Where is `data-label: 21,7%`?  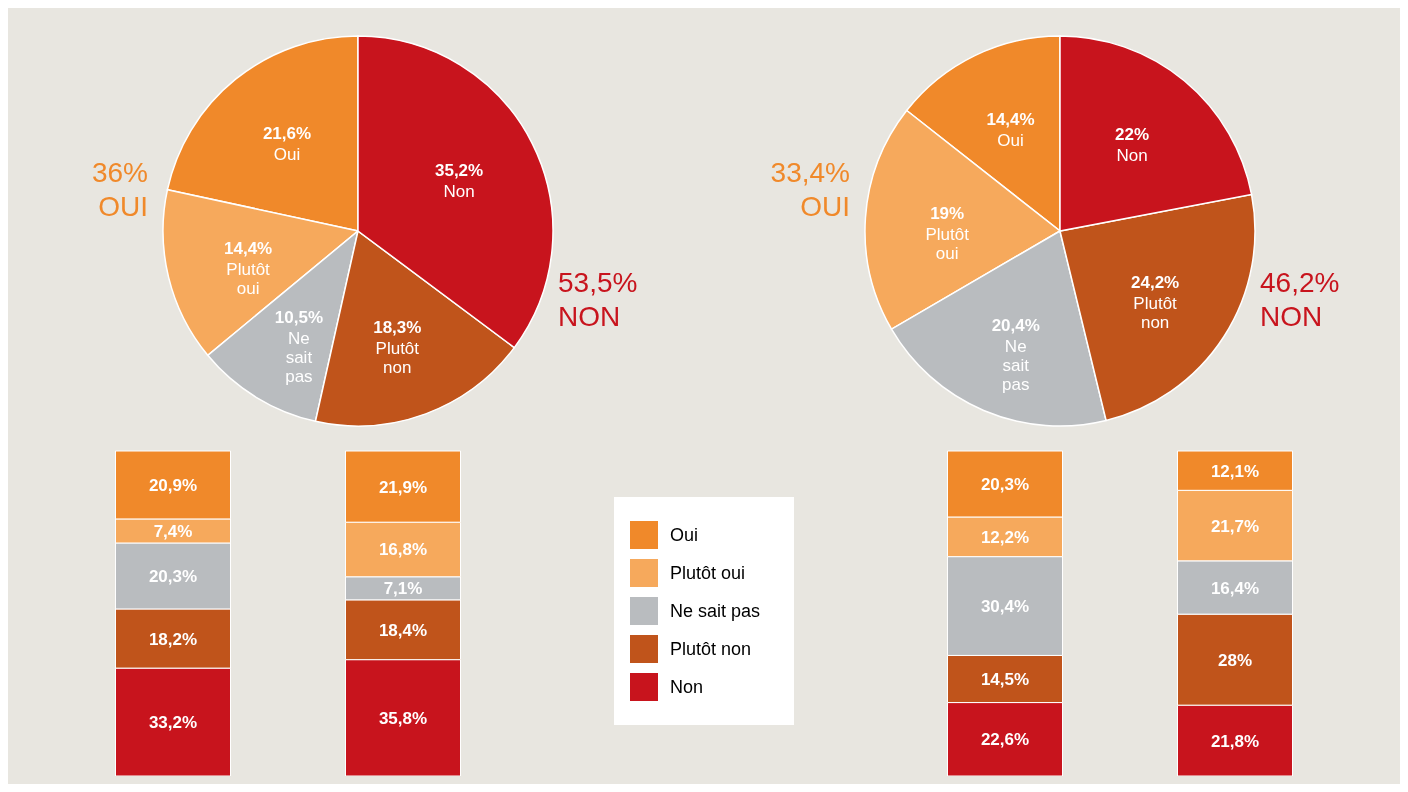 data-label: 21,7% is located at coordinates (1235, 526).